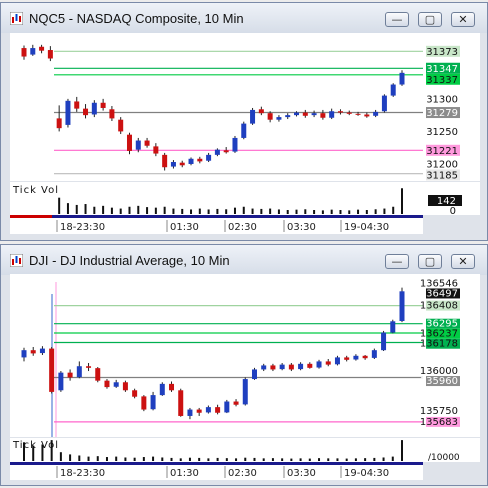  What do you see at coordinates (244, 18) in the screenshot?
I see `title-bar: NQC5 - NASDAQ Composite, 10 Min — ▢ ✕` at bounding box center [244, 18].